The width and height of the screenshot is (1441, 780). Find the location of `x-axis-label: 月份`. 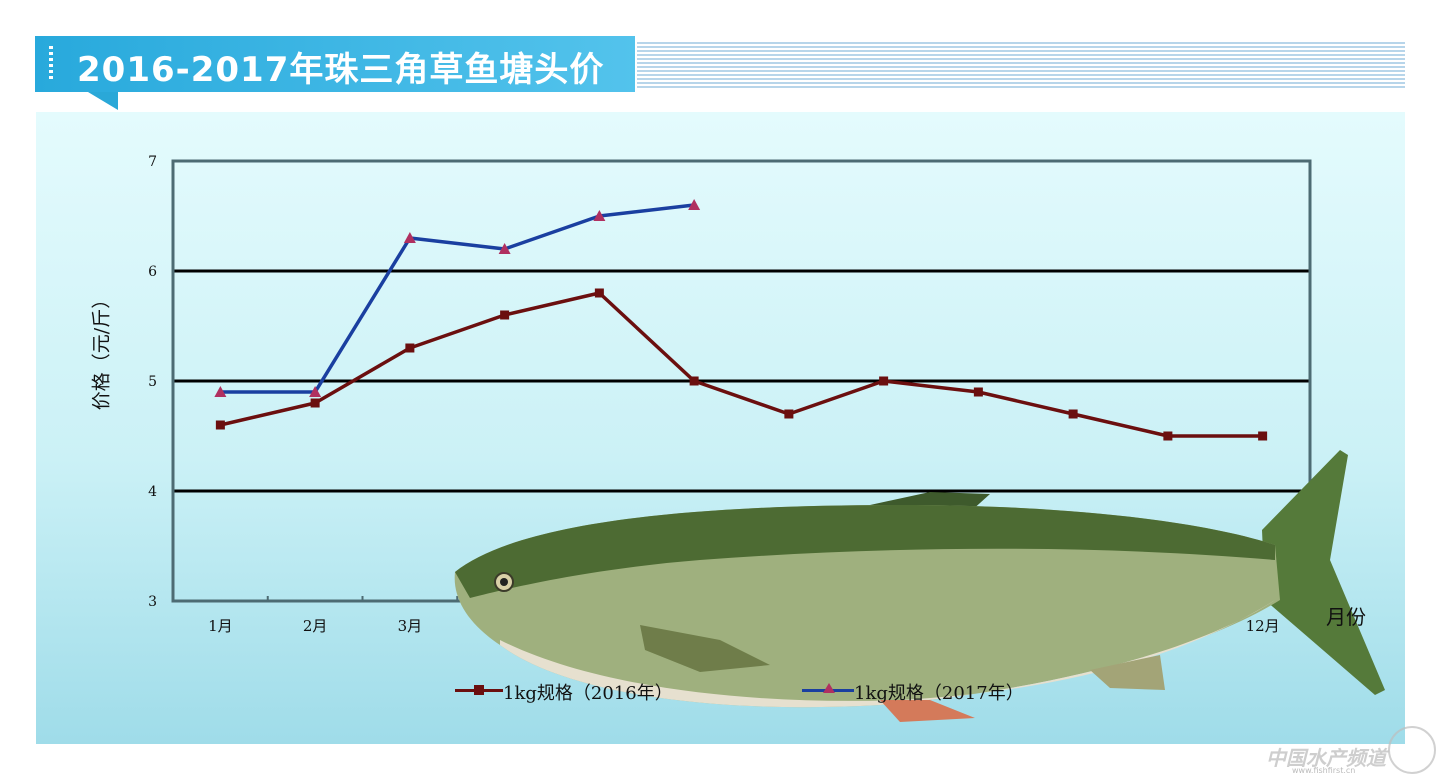

x-axis-label: 月份 is located at coordinates (1346, 617).